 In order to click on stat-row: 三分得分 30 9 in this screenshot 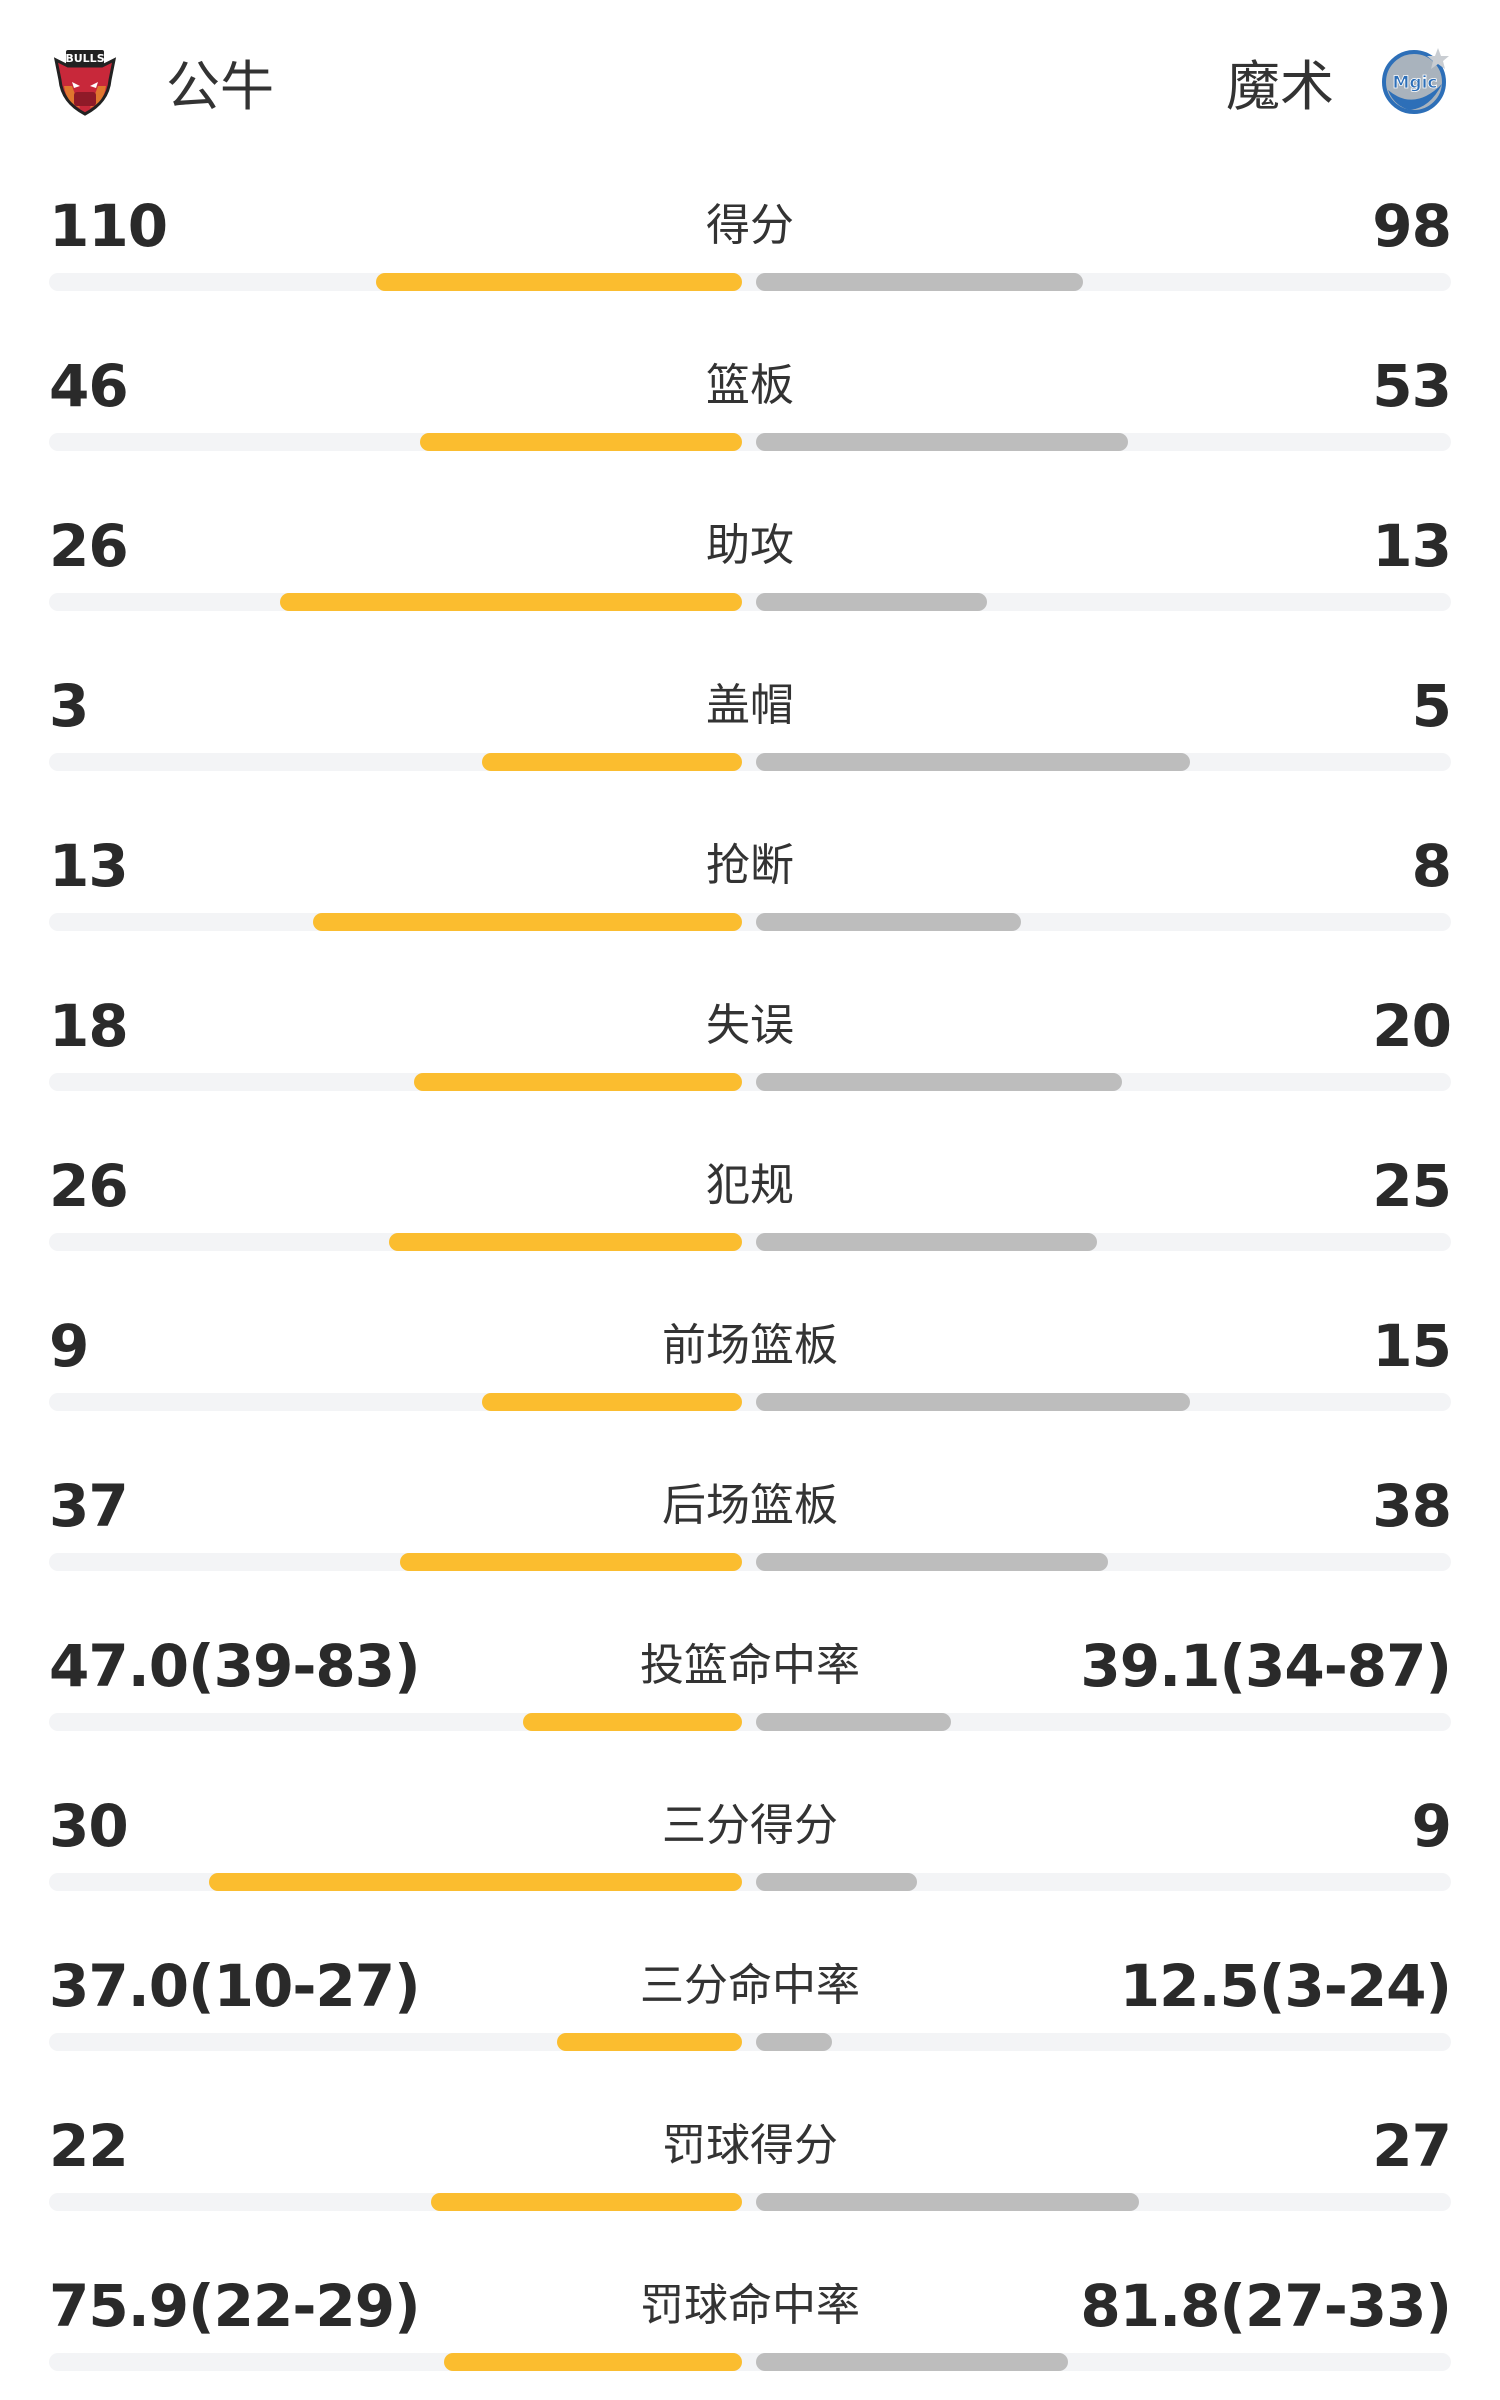, I will do `click(750, 1845)`.